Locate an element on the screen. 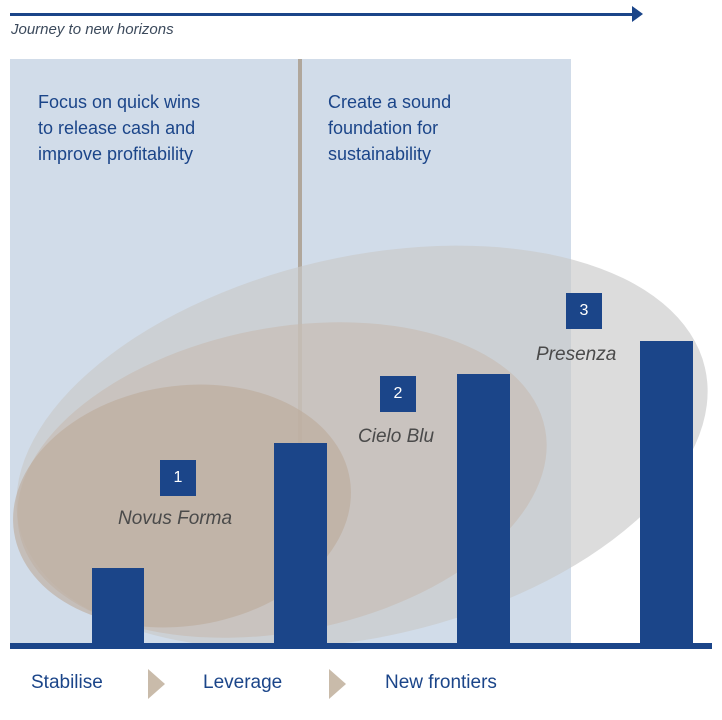 Image resolution: width=722 pixels, height=720 pixels. brand-number-badge: 3 is located at coordinates (584, 311).